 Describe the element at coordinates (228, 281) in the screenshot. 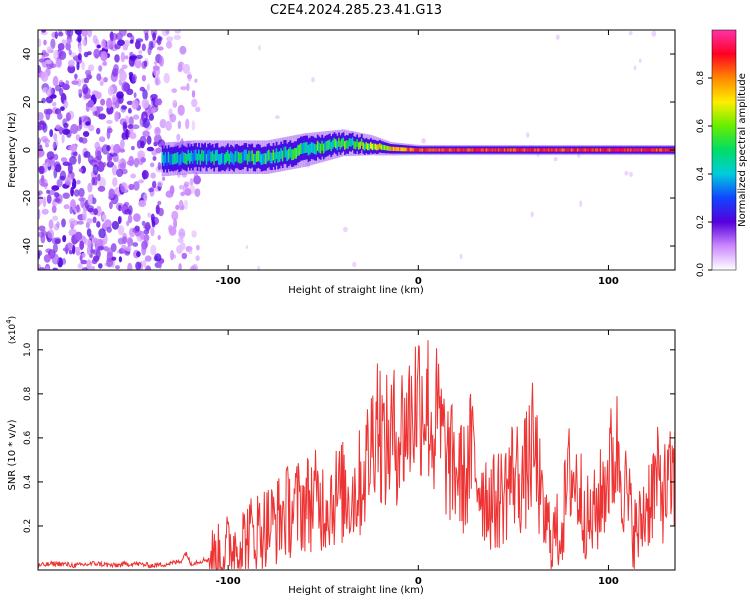

I see `spectrogram-x-tick-label: -100` at that location.